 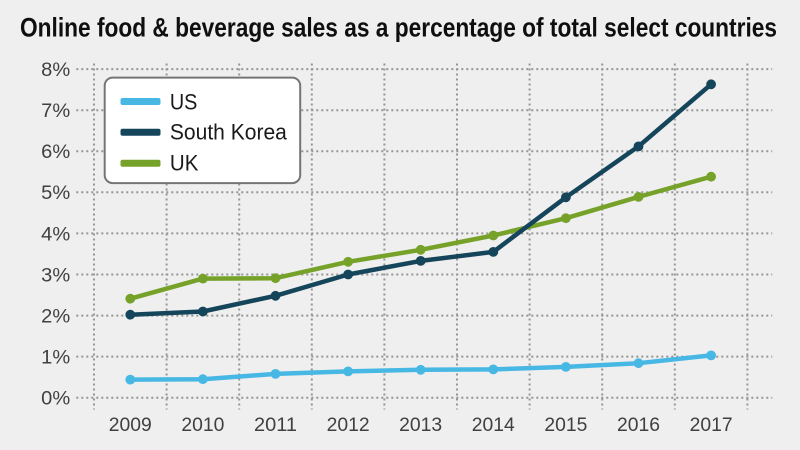 What do you see at coordinates (55, 234) in the screenshot?
I see `svg-text: 4%` at bounding box center [55, 234].